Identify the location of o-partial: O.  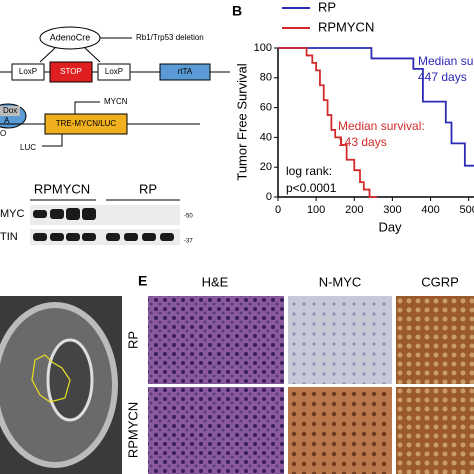
(3, 133).